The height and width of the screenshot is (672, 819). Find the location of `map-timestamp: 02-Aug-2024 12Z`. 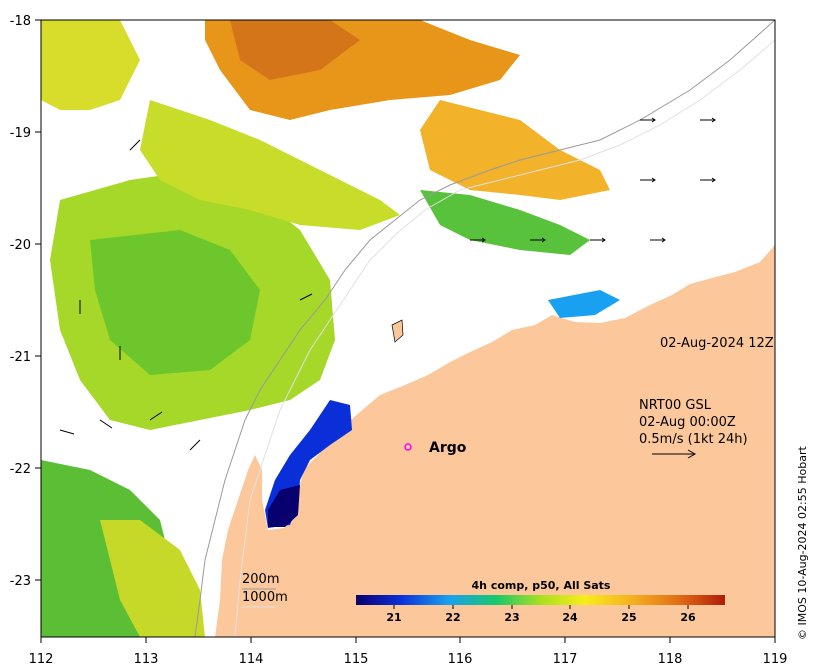

map-timestamp: 02-Aug-2024 12Z is located at coordinates (717, 343).